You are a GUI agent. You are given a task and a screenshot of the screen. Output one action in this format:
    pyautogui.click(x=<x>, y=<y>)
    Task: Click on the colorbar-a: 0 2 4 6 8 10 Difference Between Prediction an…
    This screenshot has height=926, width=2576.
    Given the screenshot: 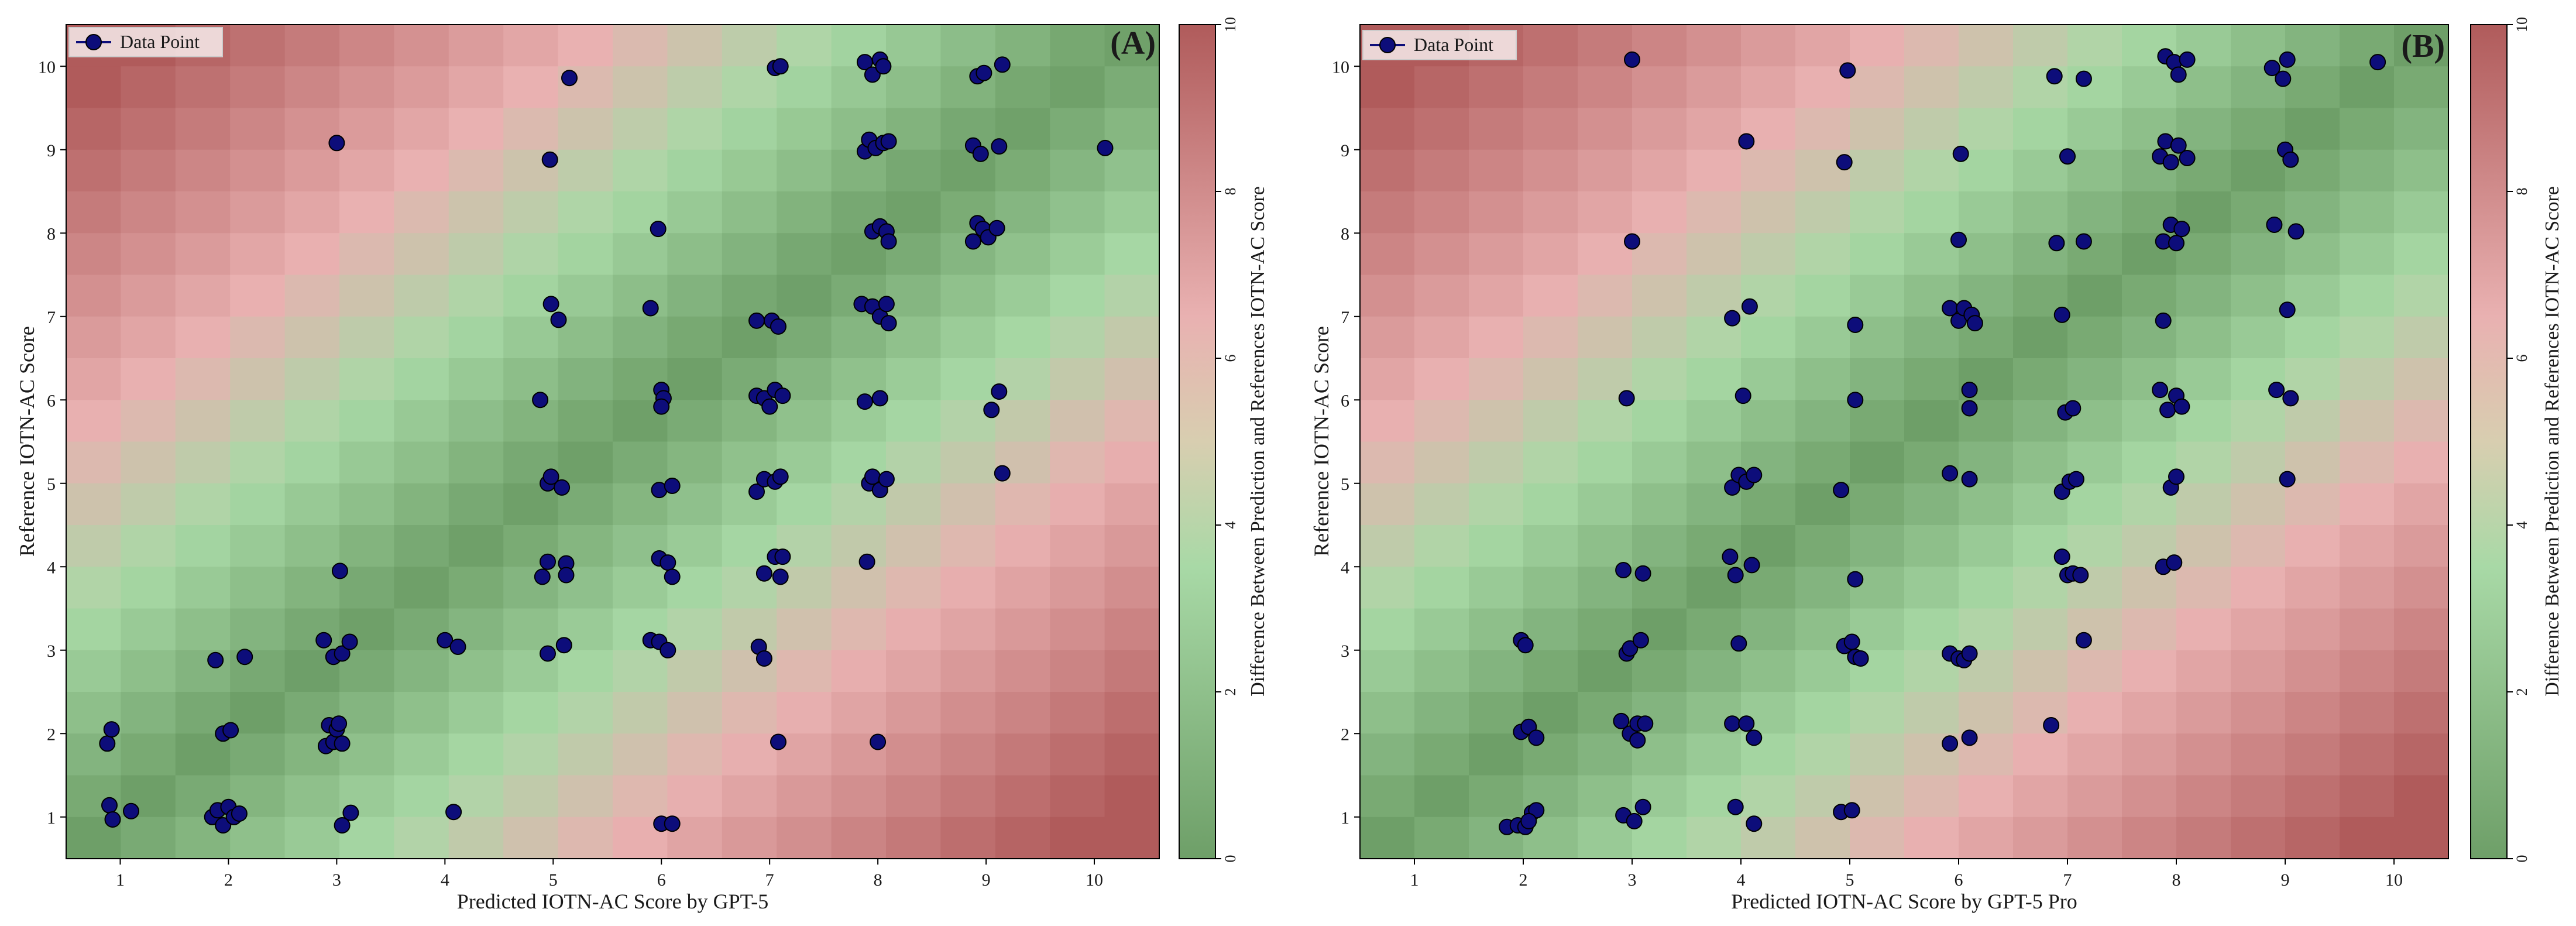 What is the action you would take?
    pyautogui.click(x=1224, y=440)
    